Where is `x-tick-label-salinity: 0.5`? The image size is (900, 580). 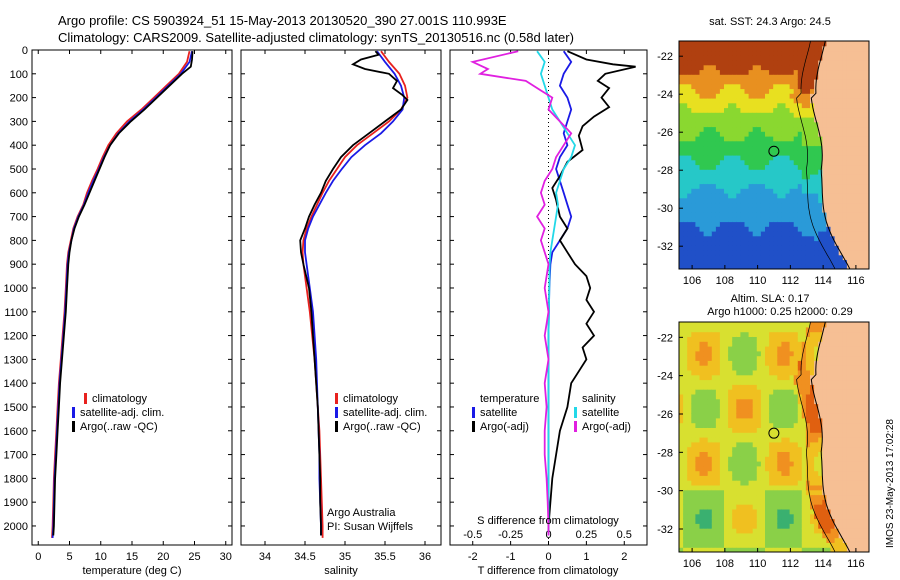 x-tick-label-salinity: 0.5 is located at coordinates (624, 535).